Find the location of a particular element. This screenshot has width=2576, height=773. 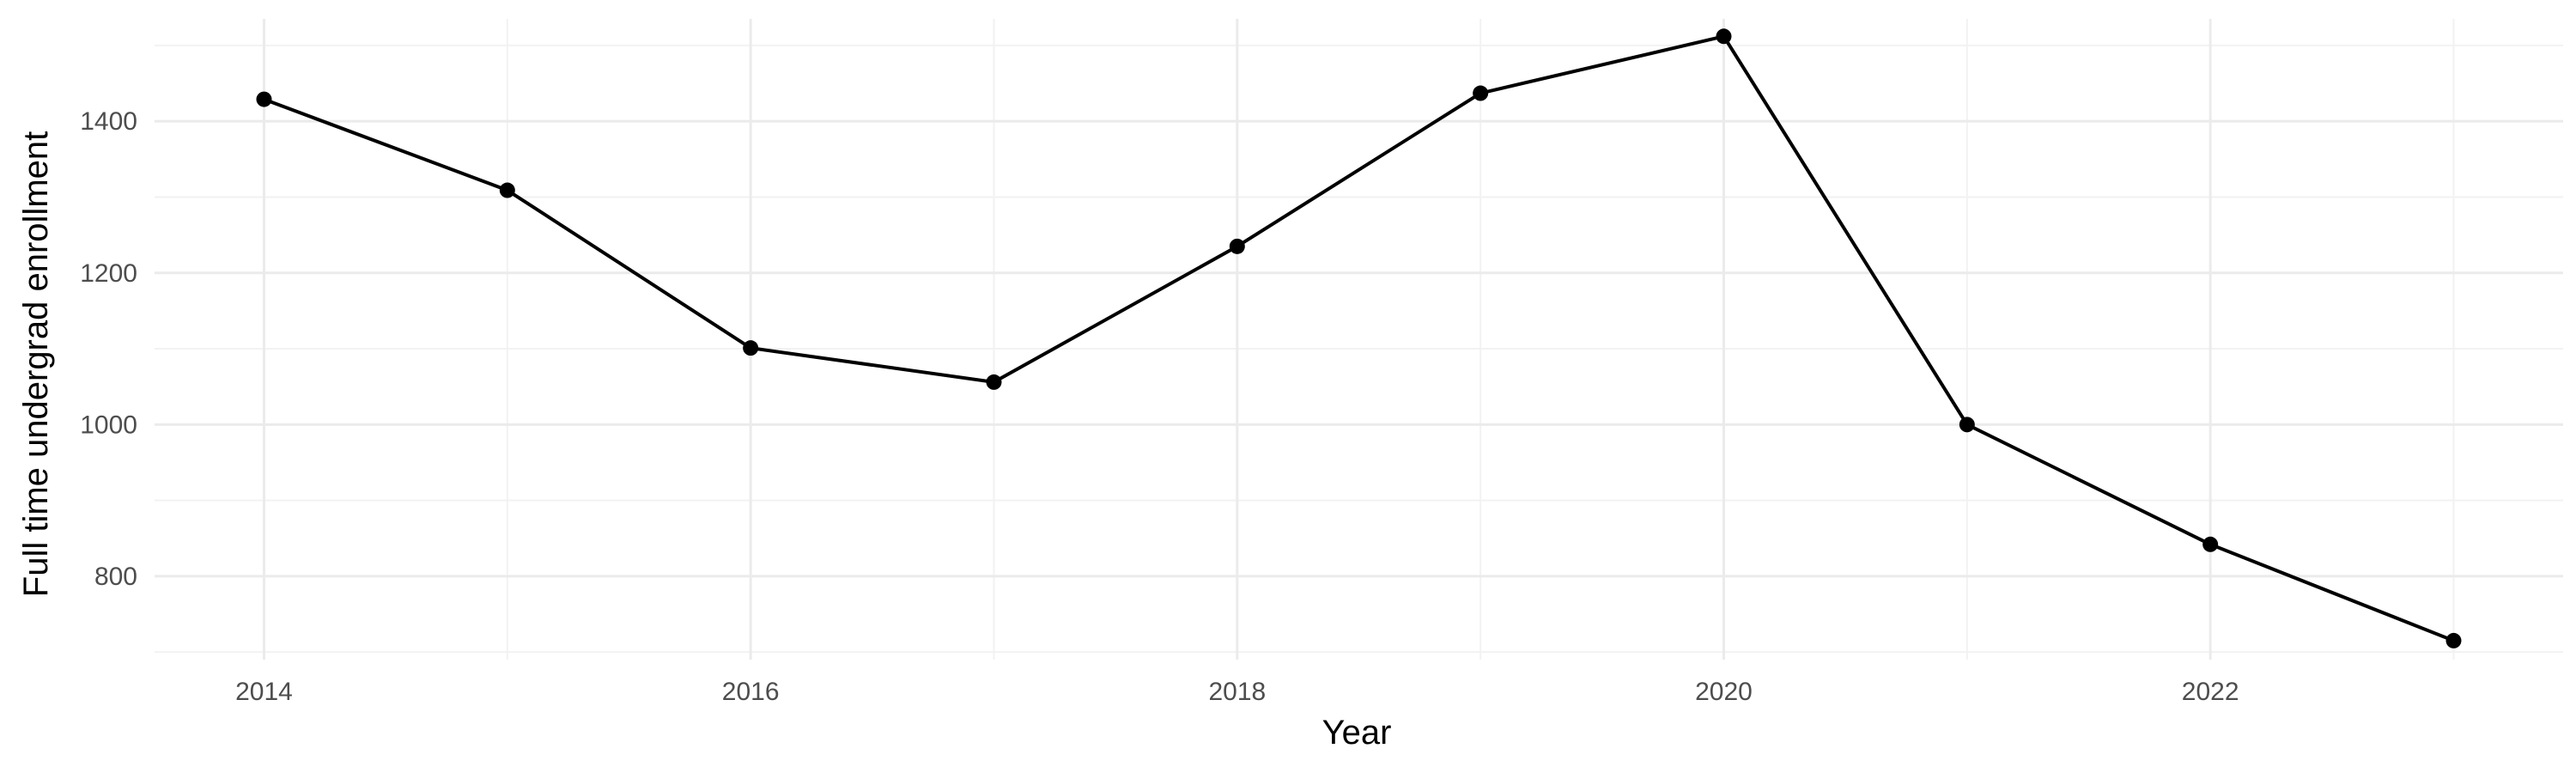

y-tick-label: 1200 is located at coordinates (109, 273).